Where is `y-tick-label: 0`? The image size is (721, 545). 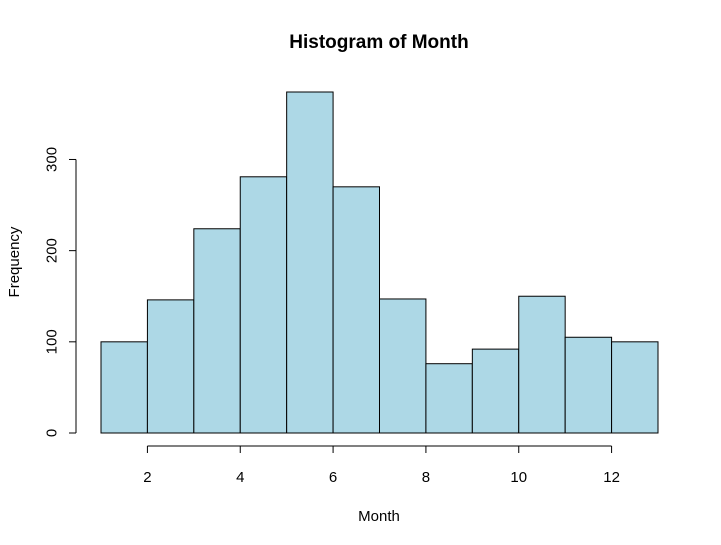 y-tick-label: 0 is located at coordinates (52, 433).